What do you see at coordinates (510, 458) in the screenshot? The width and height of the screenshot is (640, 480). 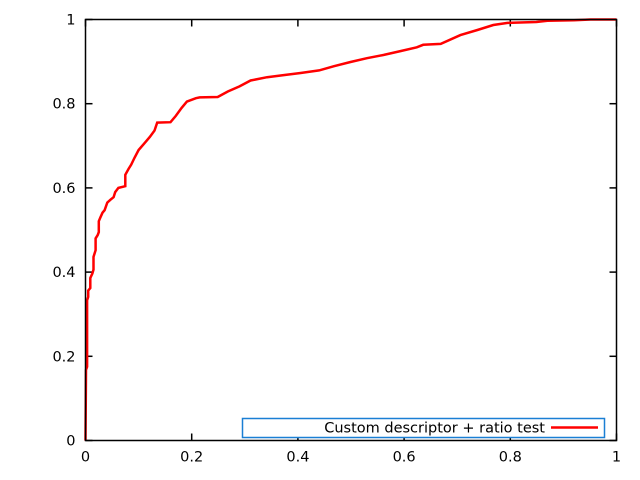 I see `x-tick-label: 0.8` at bounding box center [510, 458].